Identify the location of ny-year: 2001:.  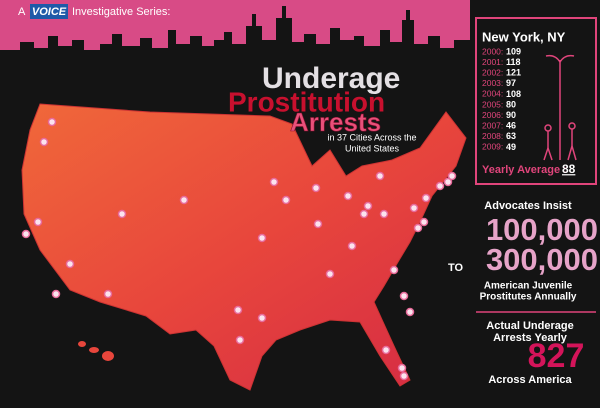
(492, 62).